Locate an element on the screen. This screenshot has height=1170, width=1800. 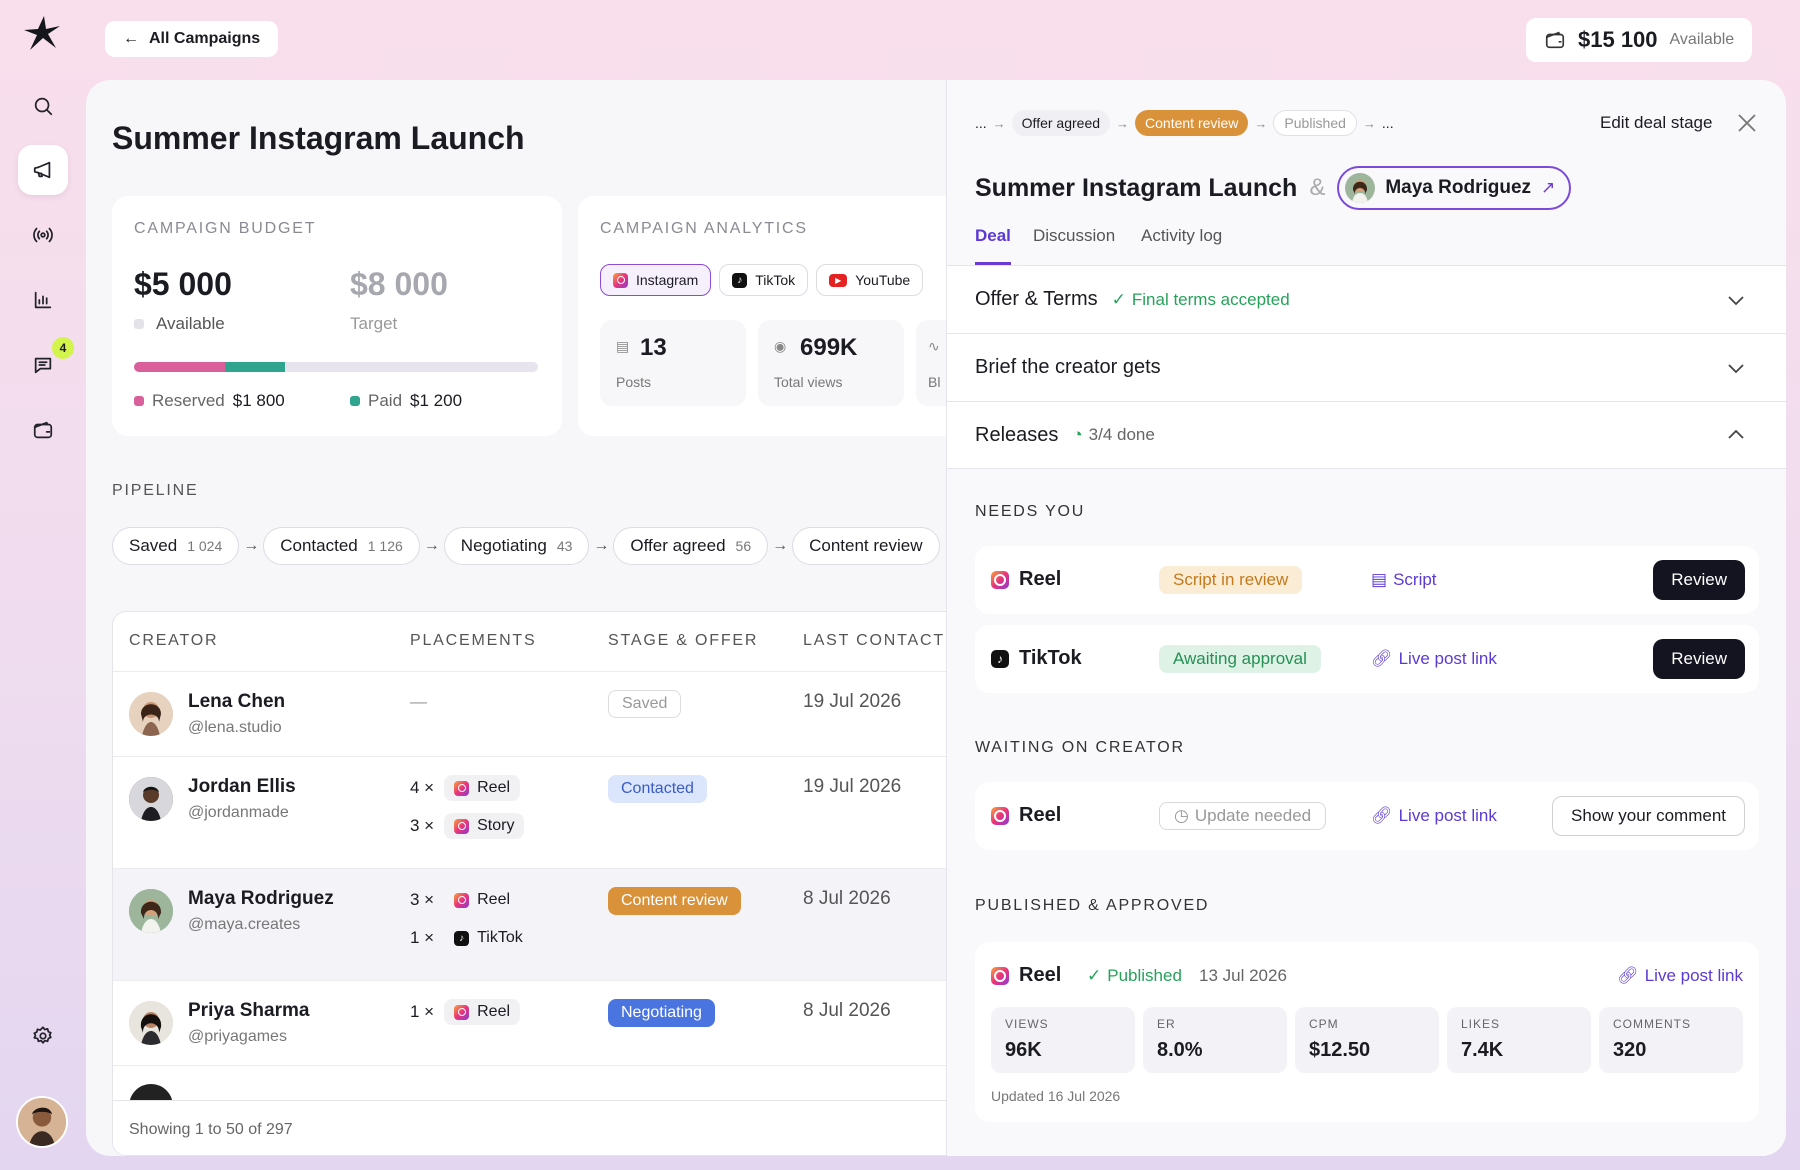
chip-label: Instagram is located at coordinates (667, 280).